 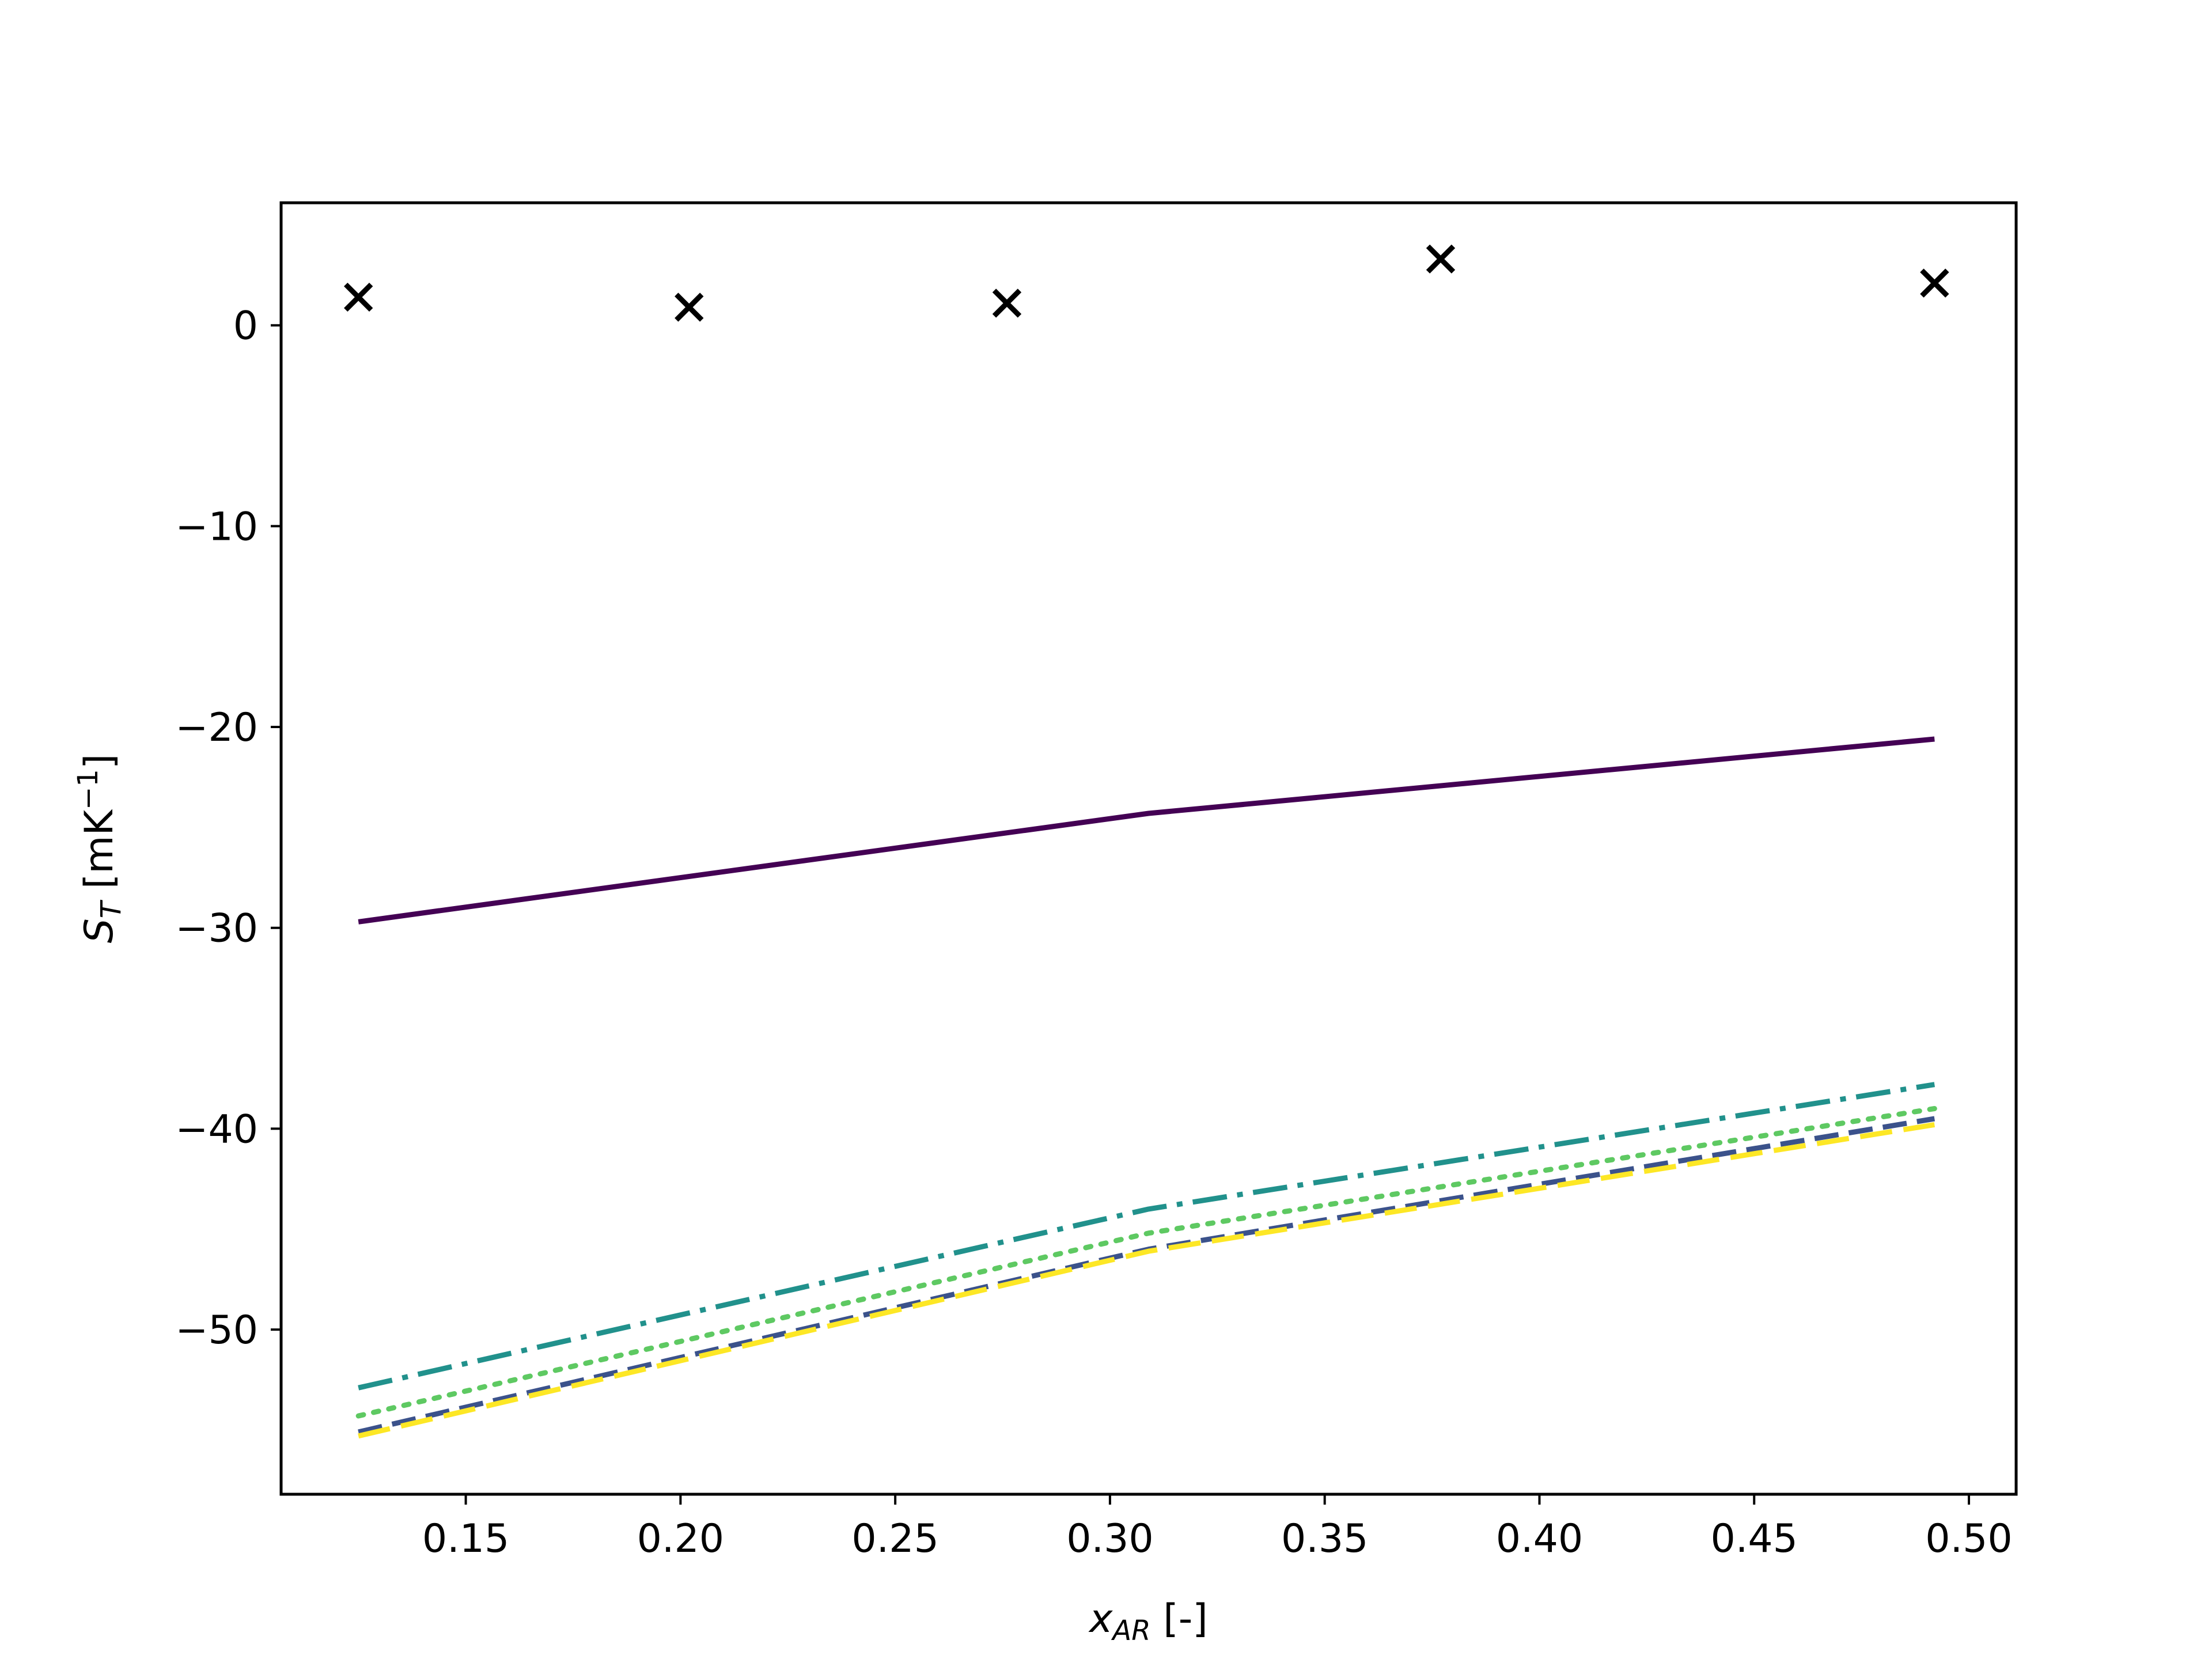 What do you see at coordinates (1148, 1621) in the screenshot?
I see `x-axis-label: xAR [-]` at bounding box center [1148, 1621].